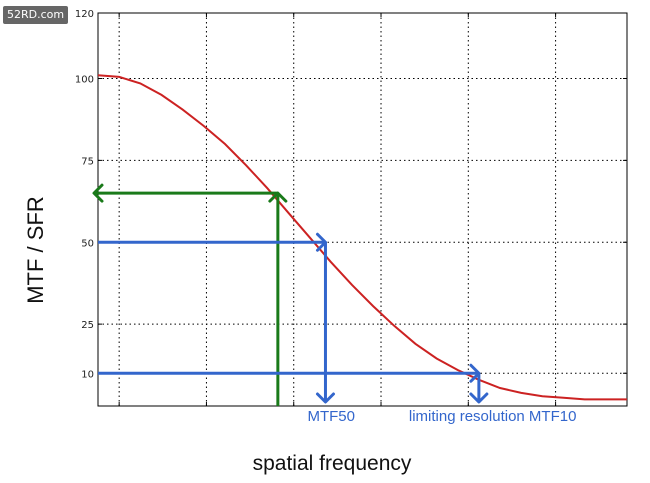  I want to click on y-tick-label: 100, so click(84, 80).